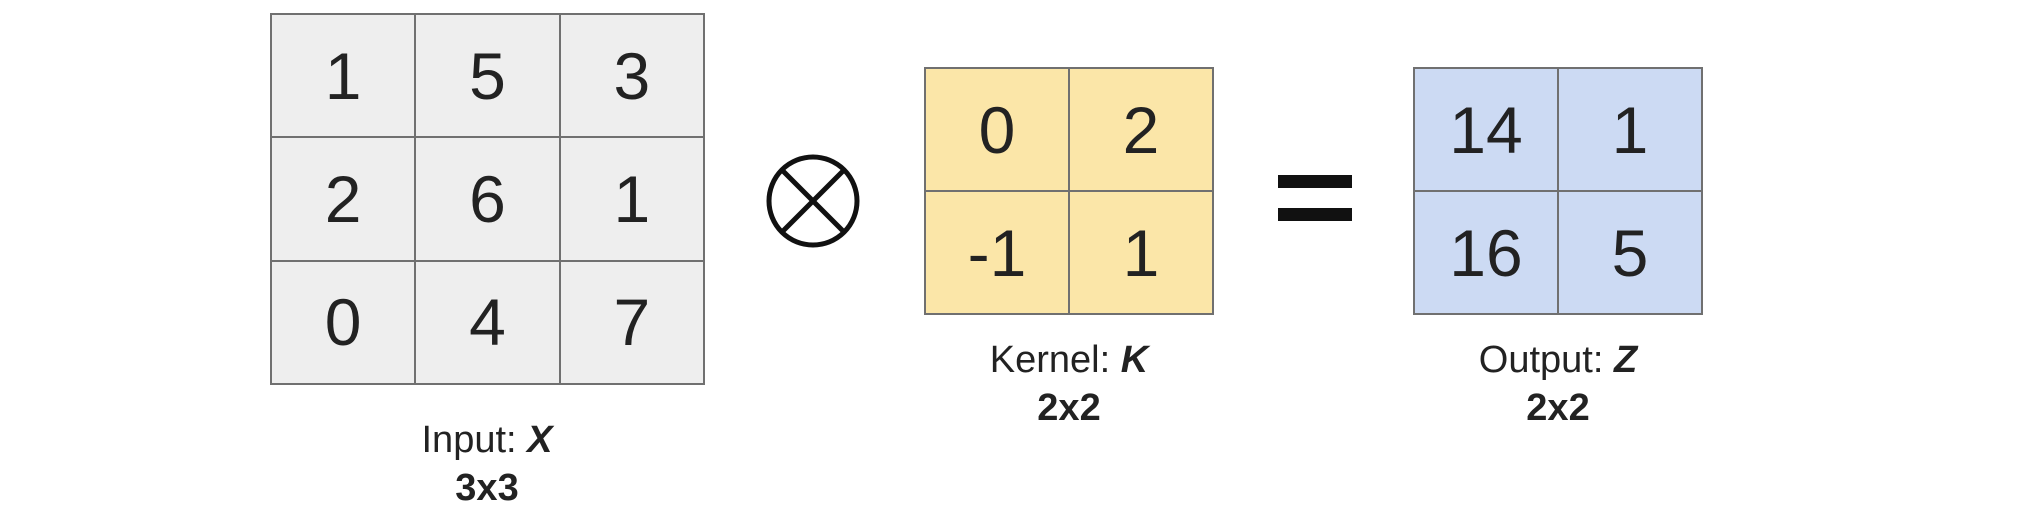 The width and height of the screenshot is (2022, 530). I want to click on input-cell: 6, so click(488, 200).